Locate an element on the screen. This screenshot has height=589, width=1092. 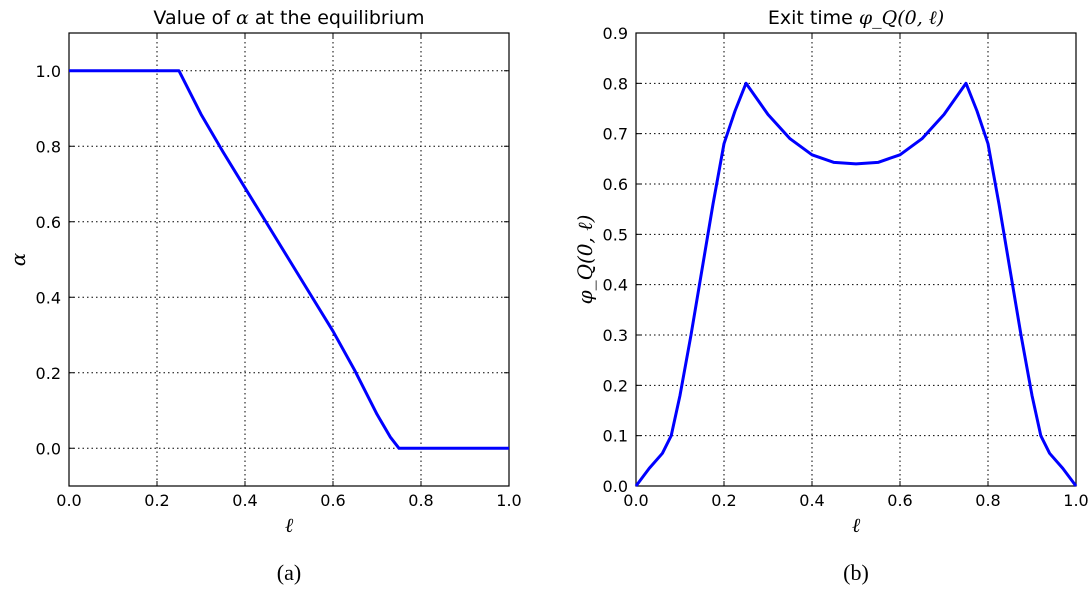
y-tick-label: 0.5 is located at coordinates (615, 234).